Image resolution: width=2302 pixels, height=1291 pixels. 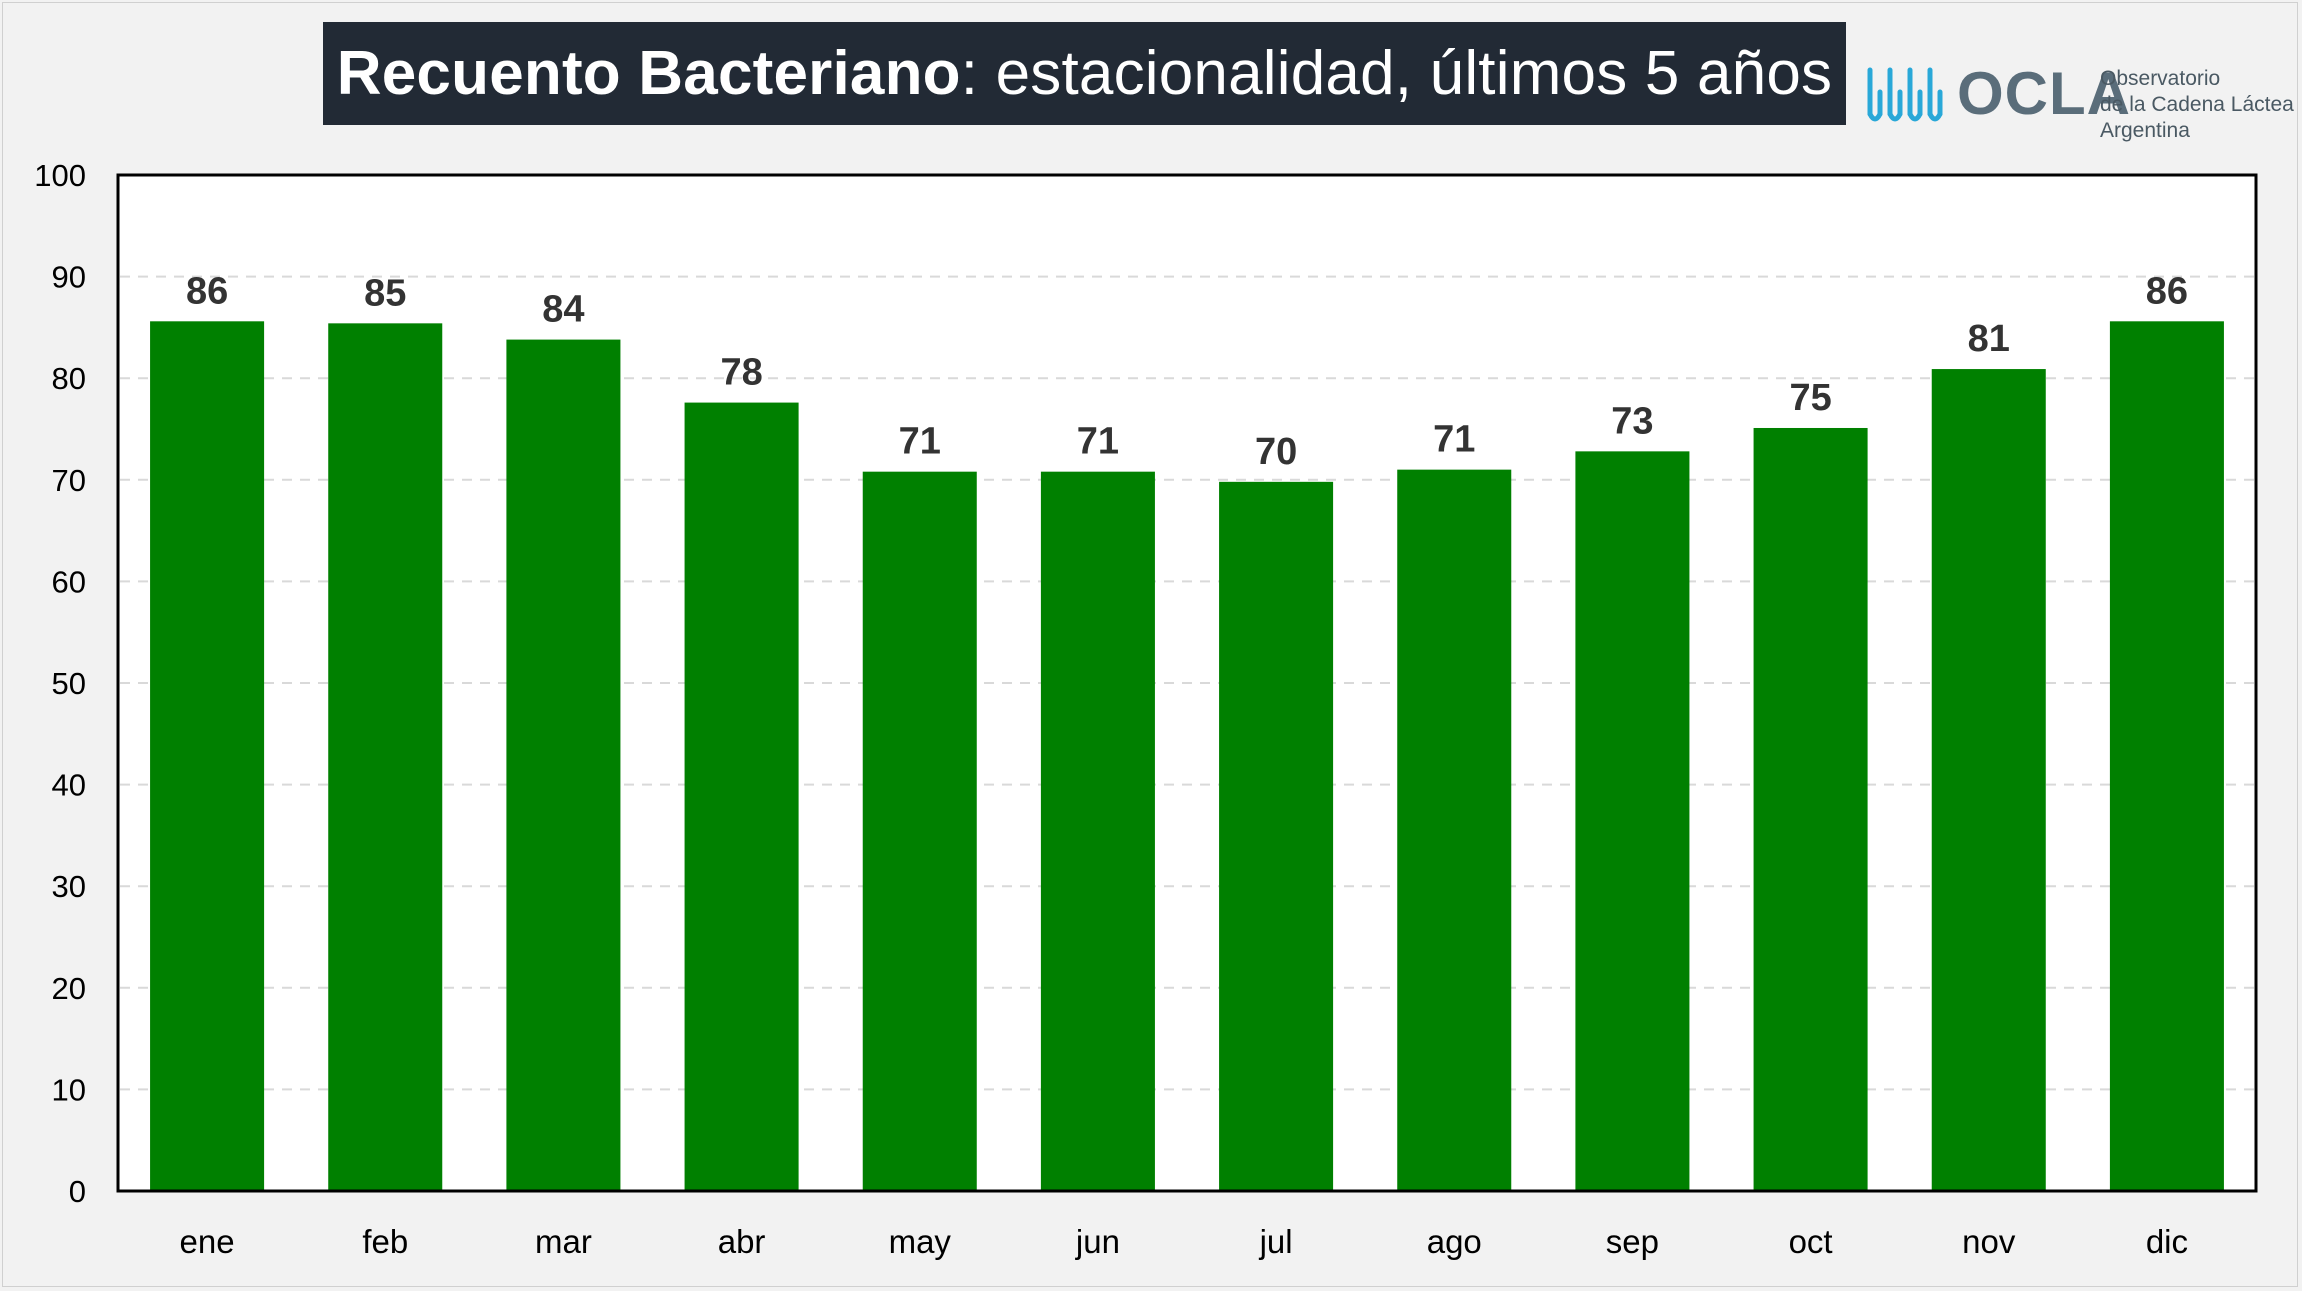 What do you see at coordinates (741, 373) in the screenshot?
I see `data-label-abr: 78` at bounding box center [741, 373].